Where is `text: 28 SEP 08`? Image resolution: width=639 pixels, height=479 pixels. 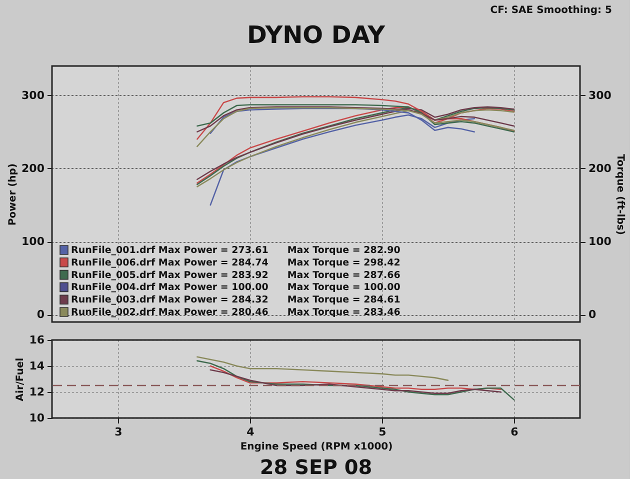 text: 28 SEP 08 is located at coordinates (316, 467).